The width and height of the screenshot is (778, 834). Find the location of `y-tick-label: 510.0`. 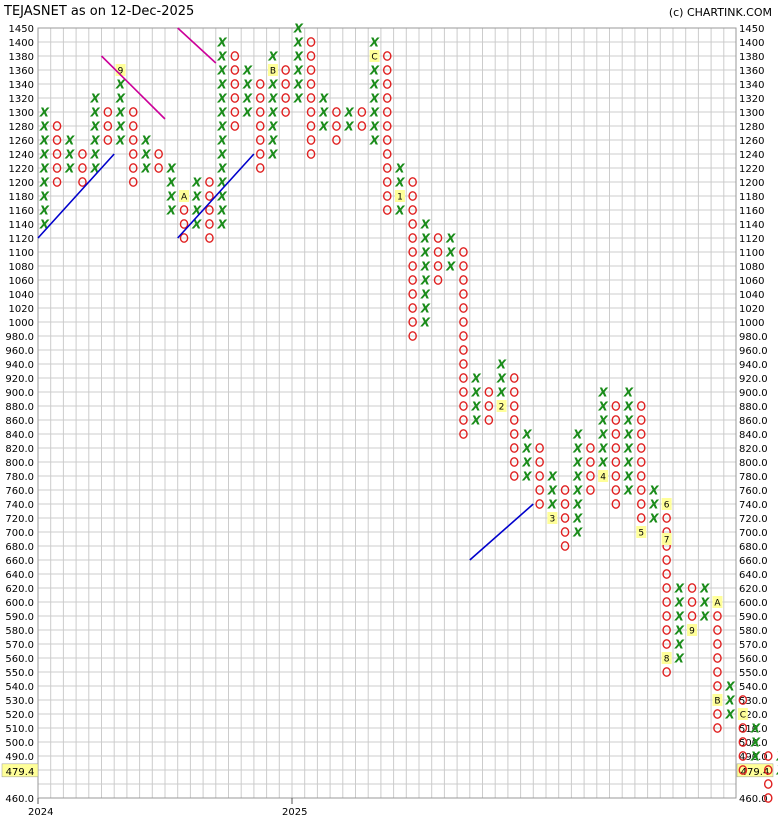

y-tick-label: 510.0 is located at coordinates (753, 729).